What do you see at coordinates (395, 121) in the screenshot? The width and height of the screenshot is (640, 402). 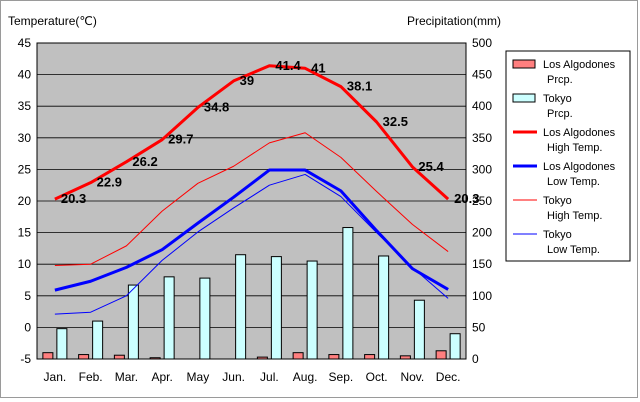 I see `high-temp-data-label: 32.5` at bounding box center [395, 121].